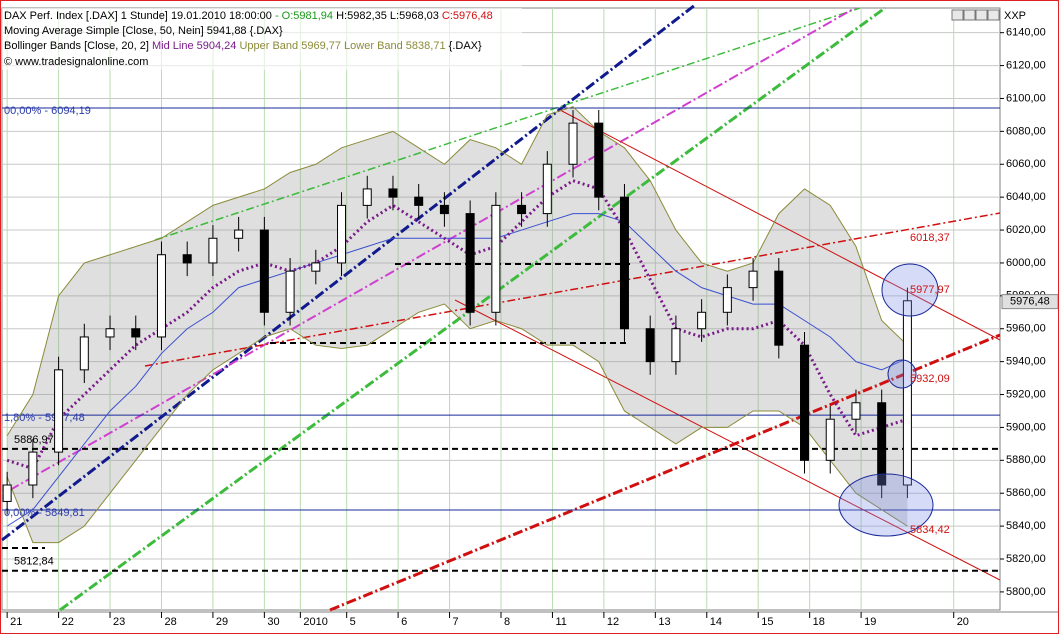 The height and width of the screenshot is (639, 1059). Describe the element at coordinates (507, 622) in the screenshot. I see `x-tick-label: 8` at that location.